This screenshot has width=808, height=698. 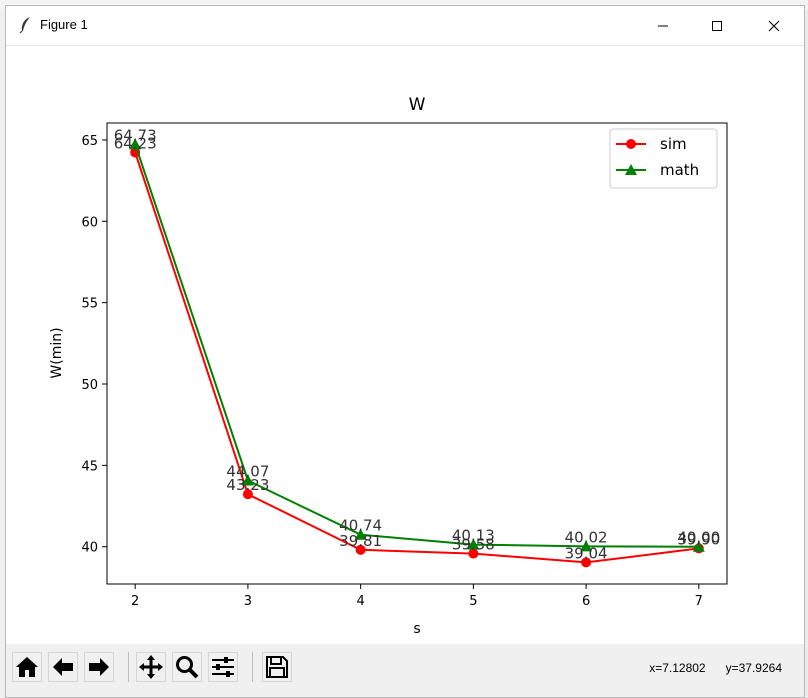 I want to click on x-axis-label: s, so click(x=416, y=629).